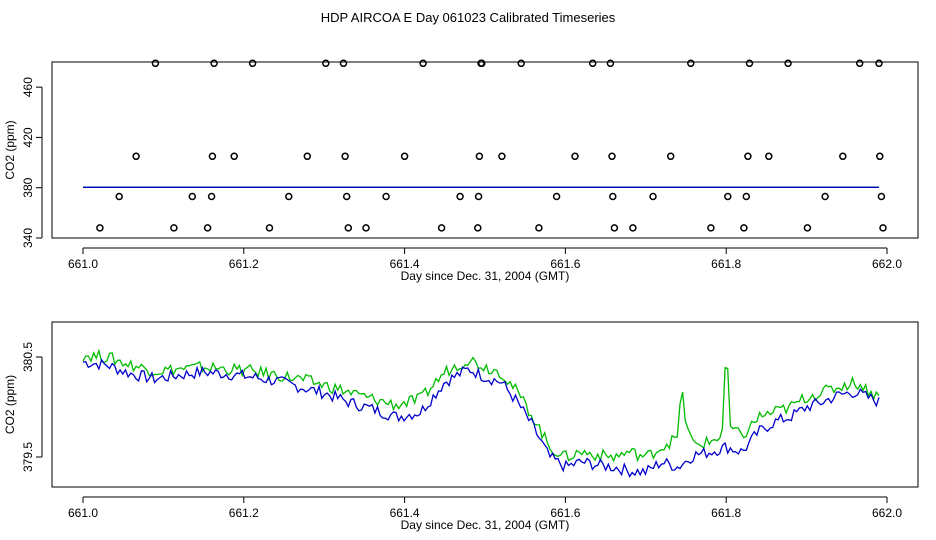  What do you see at coordinates (28, 137) in the screenshot?
I see `y-tick-label: 420` at bounding box center [28, 137].